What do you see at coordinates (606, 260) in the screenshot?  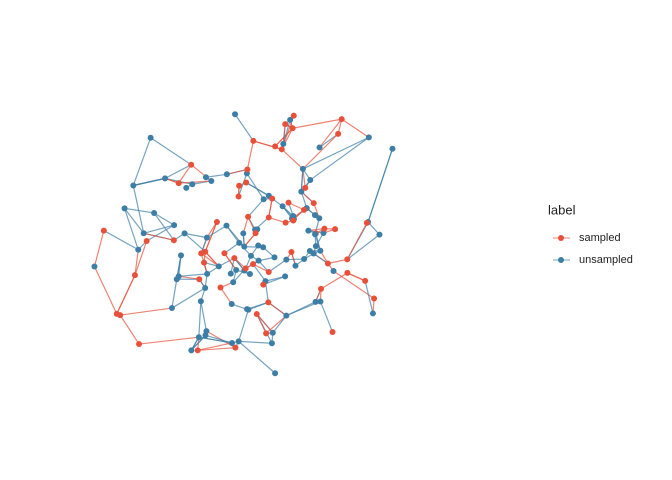 I see `legend-label: unsampled` at bounding box center [606, 260].